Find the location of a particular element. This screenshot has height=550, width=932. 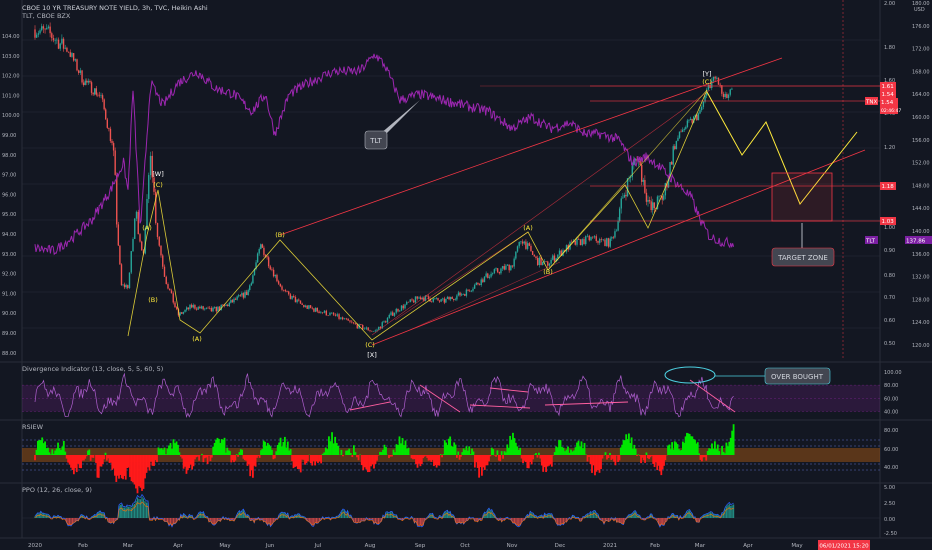

left-axis-tick: 95.00 is located at coordinates (9, 215).